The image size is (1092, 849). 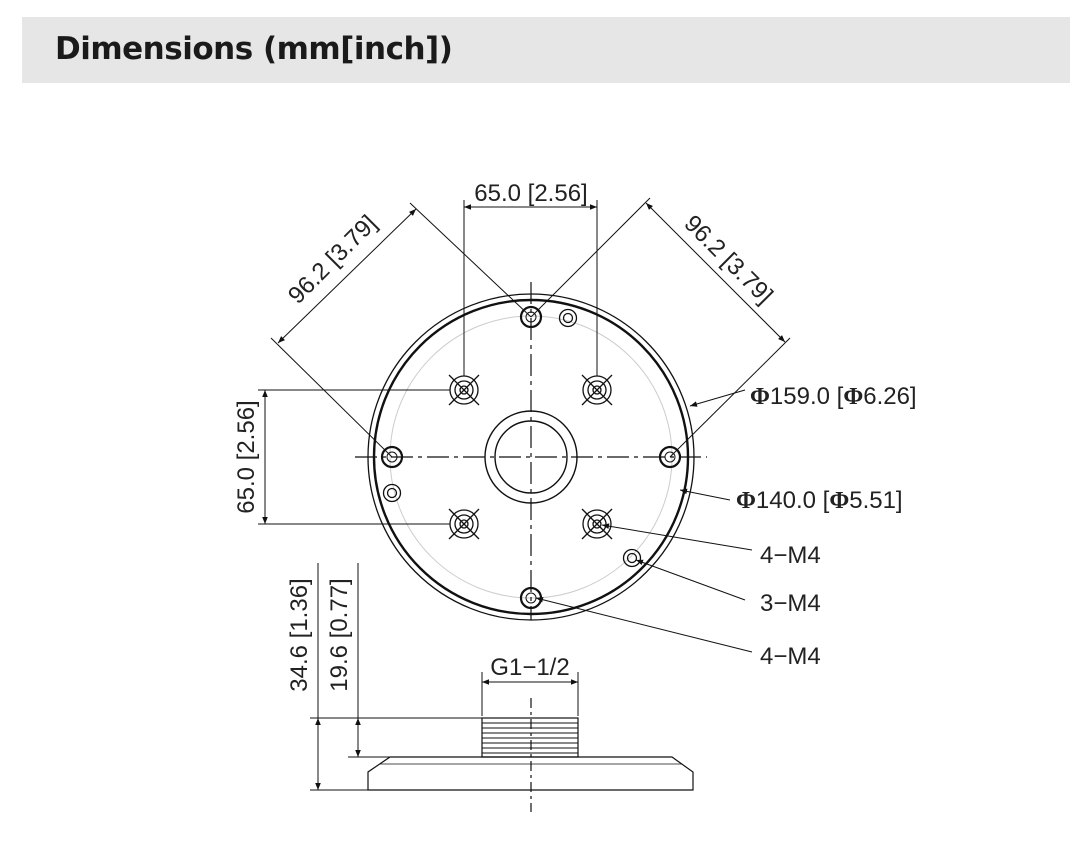 What do you see at coordinates (790, 555) in the screenshot?
I see `screw-label-cross: 4−M4` at bounding box center [790, 555].